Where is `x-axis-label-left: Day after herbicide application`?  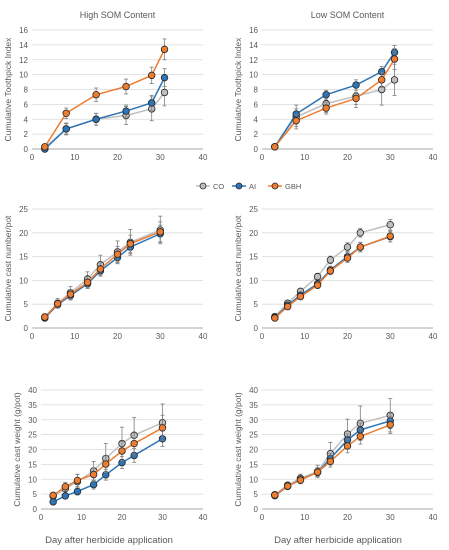 x-axis-label-left: Day after herbicide application is located at coordinates (109, 540).